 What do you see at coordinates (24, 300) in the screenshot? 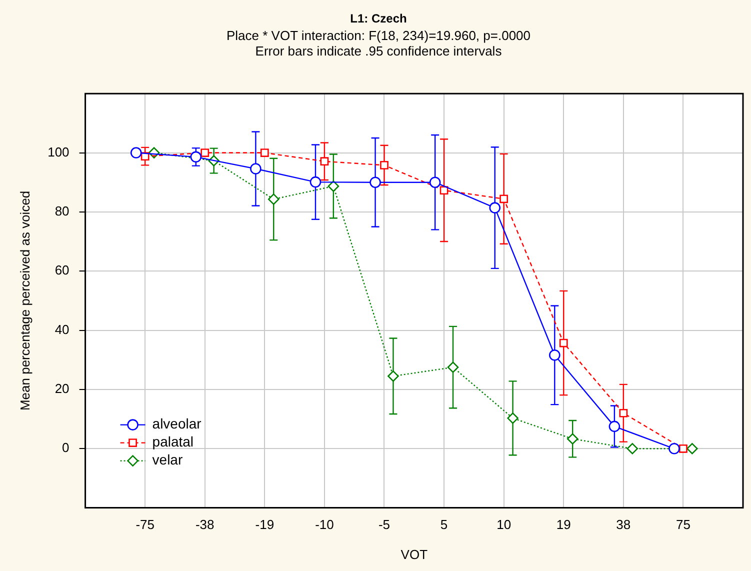
I see `y-axis-title: Mean percentage perceived as voiced` at bounding box center [24, 300].